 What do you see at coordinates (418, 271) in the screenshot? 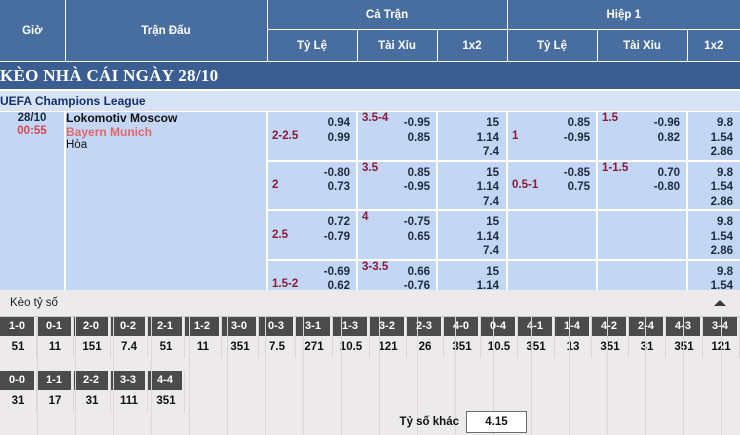
I see `odds-over: 0.66` at bounding box center [418, 271].